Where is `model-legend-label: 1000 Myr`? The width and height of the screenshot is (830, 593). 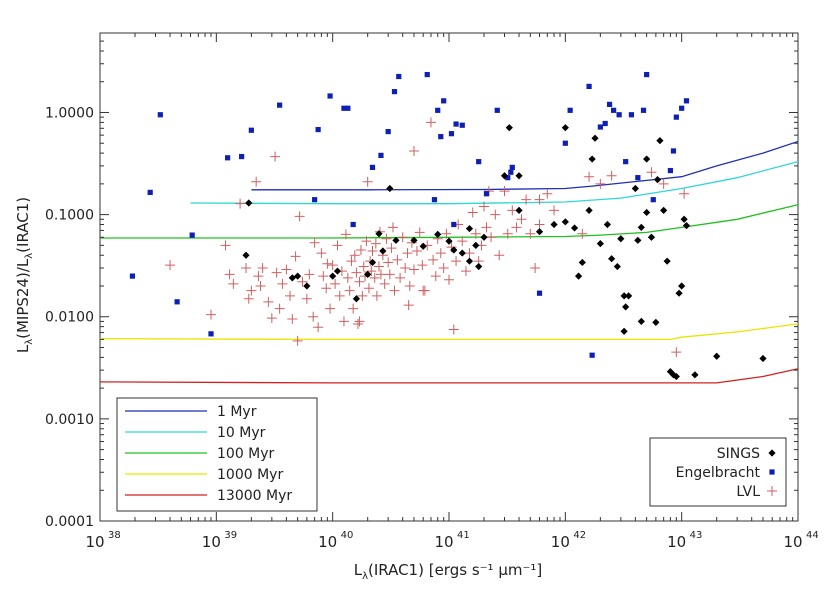
model-legend-label: 1000 Myr is located at coordinates (250, 475).